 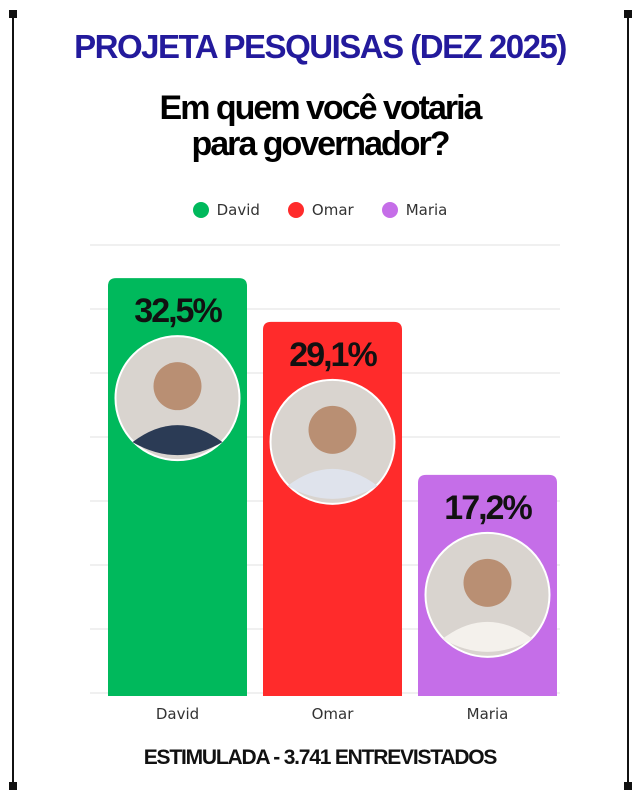 I want to click on x-tick-label: Omar, so click(x=333, y=714).